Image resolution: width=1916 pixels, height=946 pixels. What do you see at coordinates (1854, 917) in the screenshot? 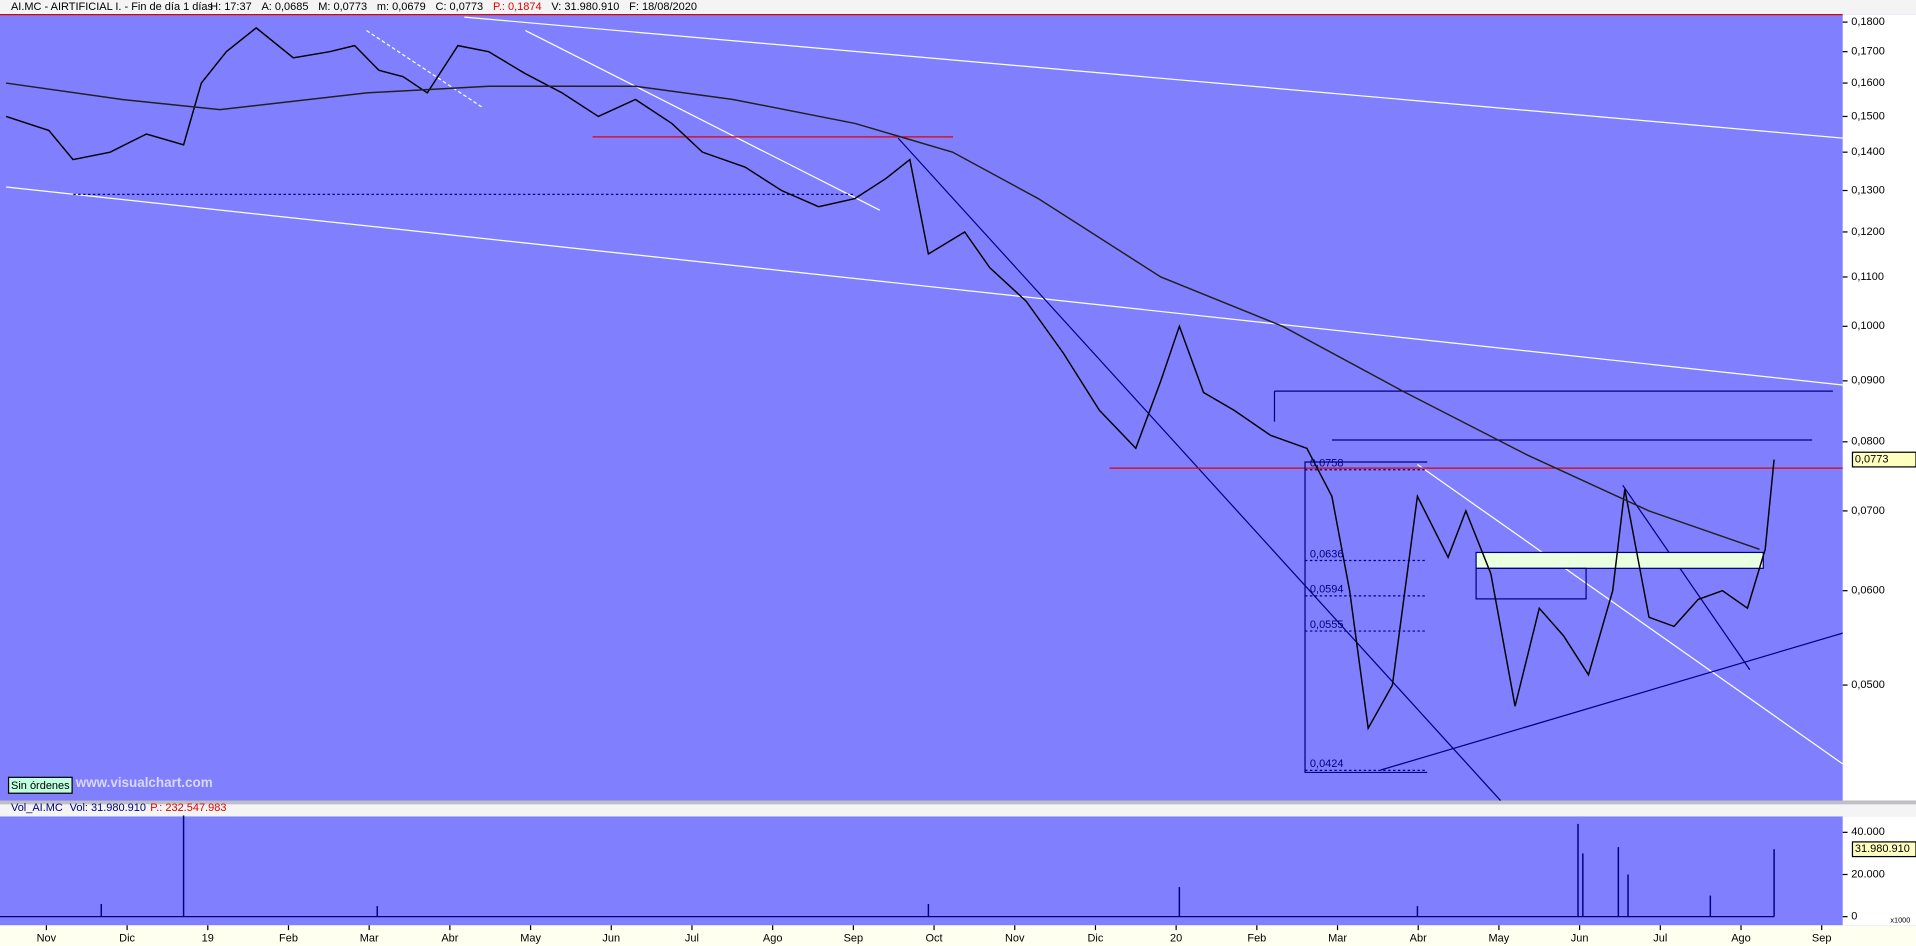
I see `y-tick-label: 0` at bounding box center [1854, 917].